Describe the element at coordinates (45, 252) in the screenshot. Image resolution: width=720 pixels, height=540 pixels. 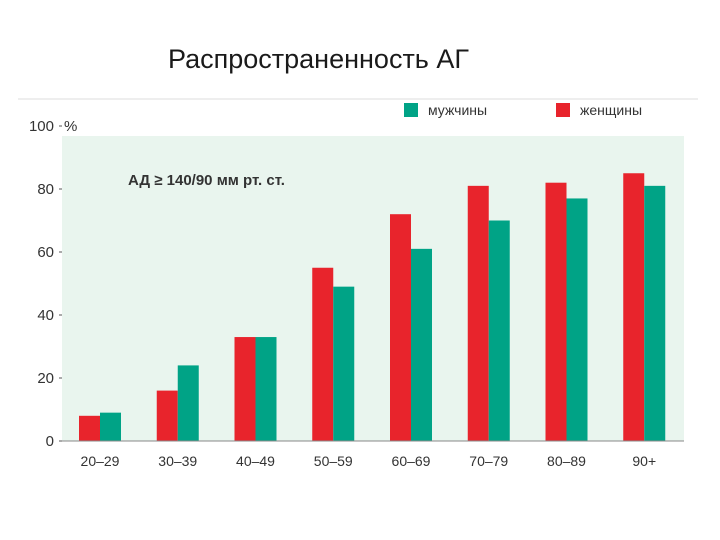
I see `y-tick-label: 60` at that location.